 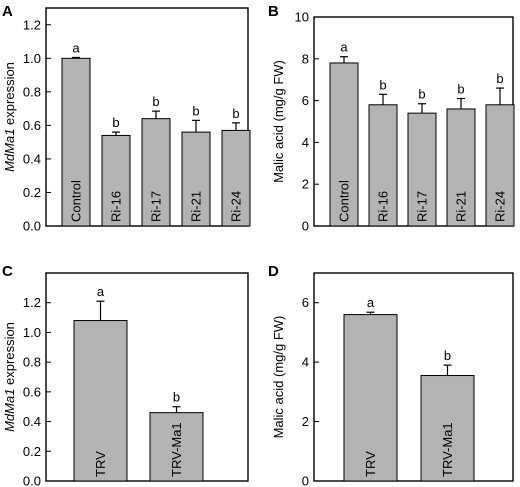 I want to click on panel-letter: C, so click(x=7, y=271).